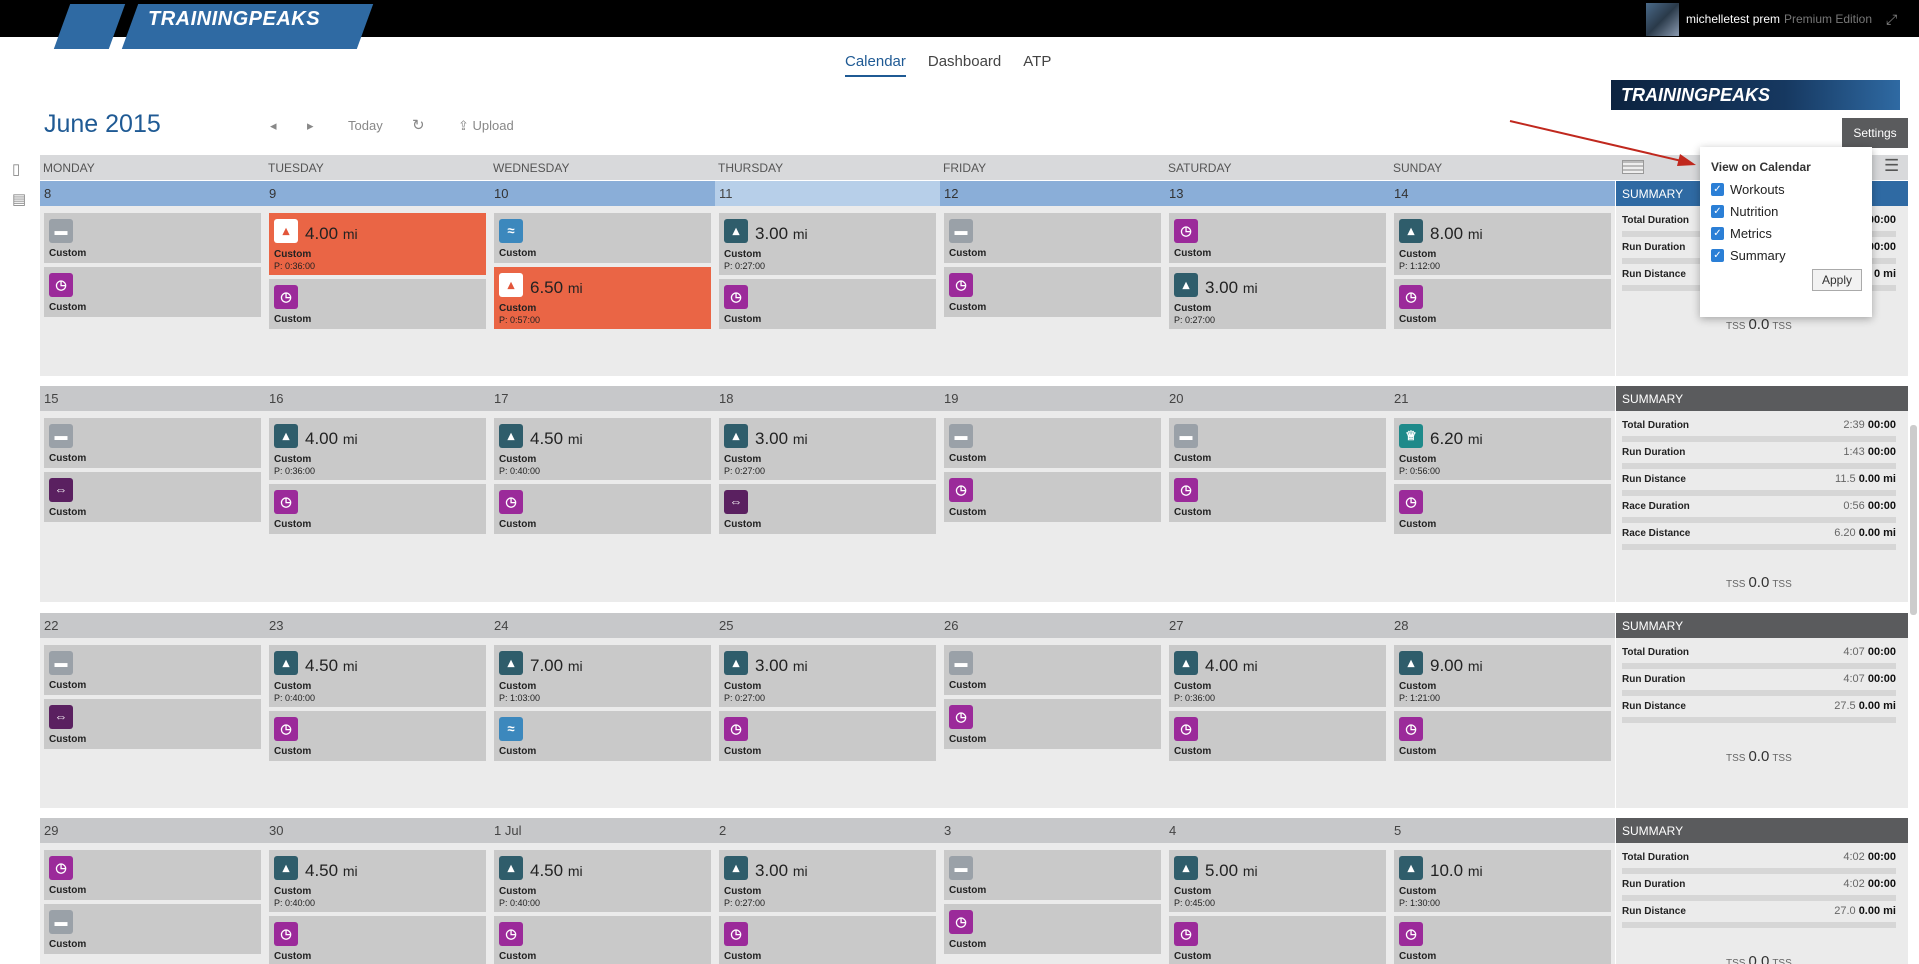 Image resolution: width=1919 pixels, height=964 pixels. Describe the element at coordinates (1277, 710) in the screenshot. I see `day-cell: 27 ▴ 4.00 mi Custom P: 0:36:00 ◷ Custom` at that location.